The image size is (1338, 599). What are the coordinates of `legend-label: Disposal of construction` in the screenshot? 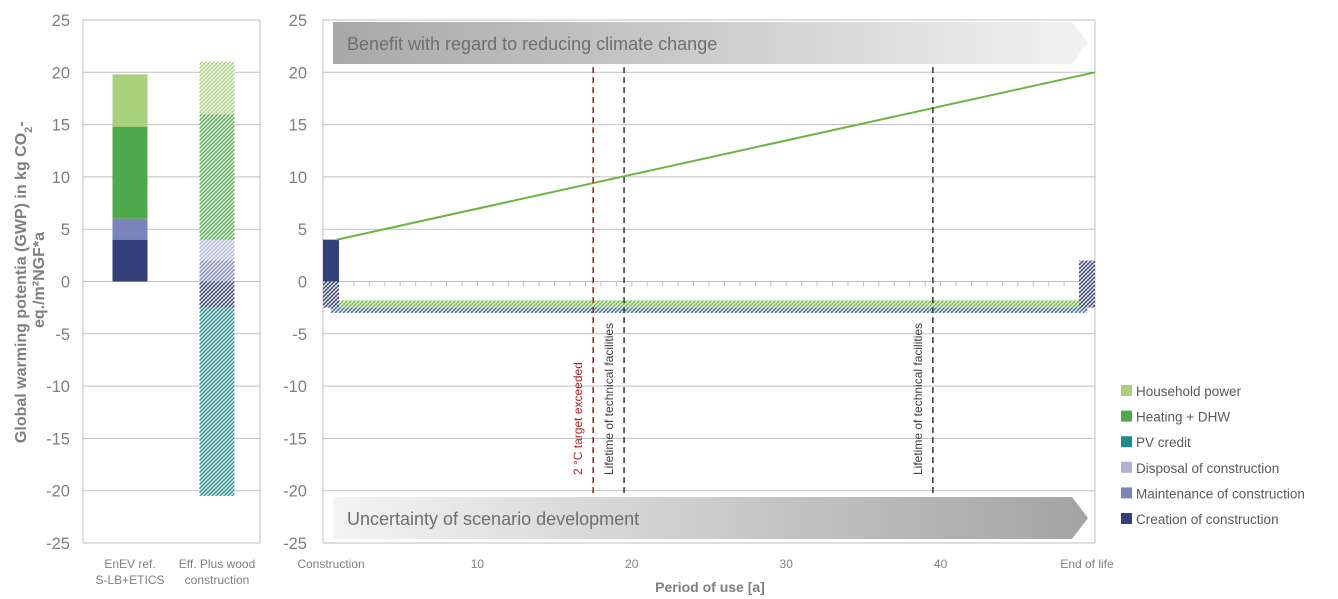 It's located at (1207, 468).